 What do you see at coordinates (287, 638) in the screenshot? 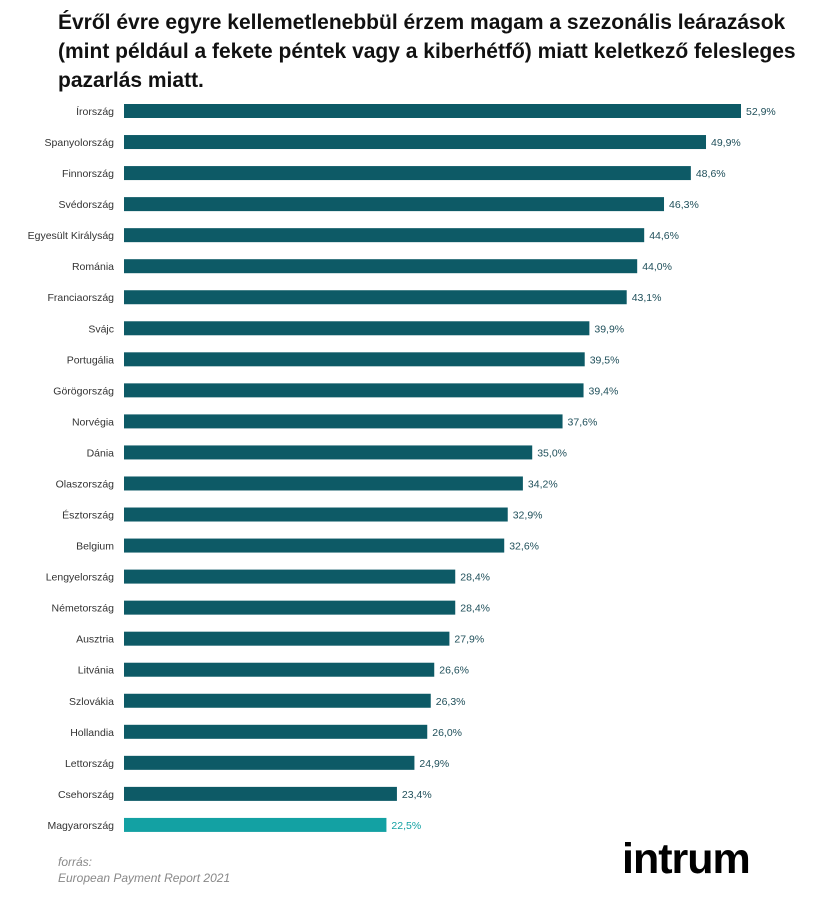
I see `bar-ausztria` at bounding box center [287, 638].